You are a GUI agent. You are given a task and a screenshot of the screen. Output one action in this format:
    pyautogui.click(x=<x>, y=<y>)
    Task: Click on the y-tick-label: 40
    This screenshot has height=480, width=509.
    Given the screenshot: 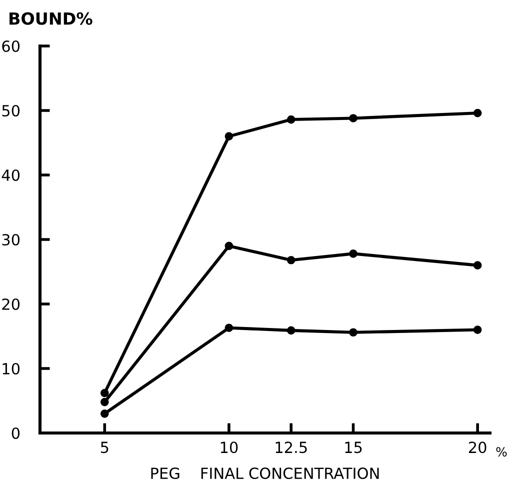 What is the action you would take?
    pyautogui.click(x=11, y=175)
    